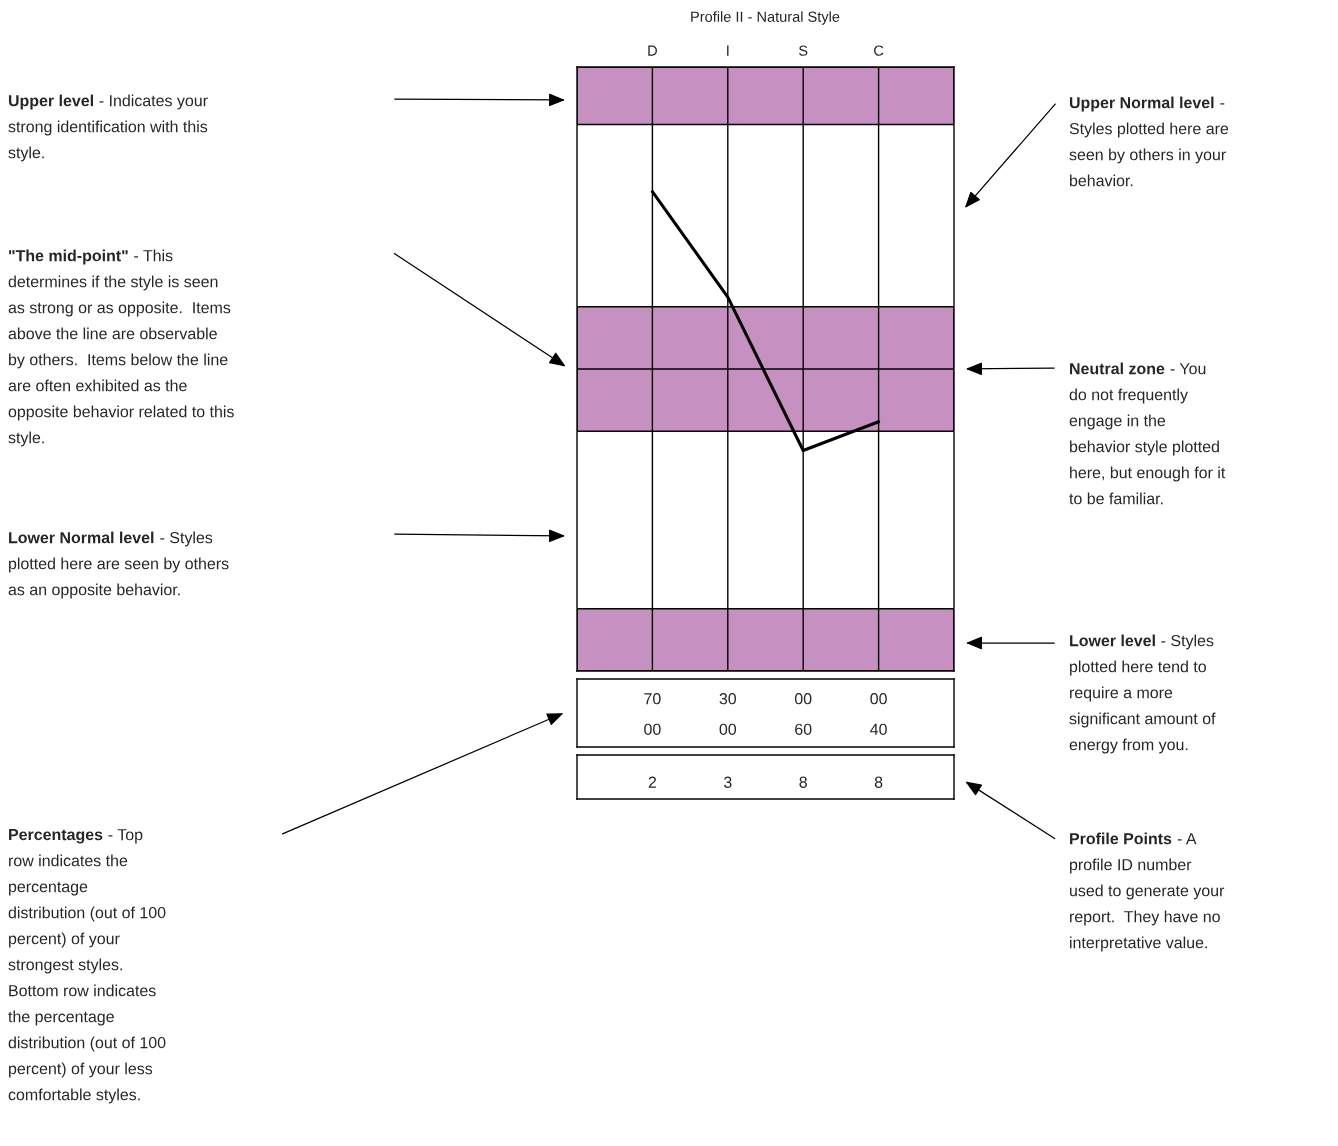 This screenshot has height=1146, width=1338. I want to click on text: 2, so click(652, 782).